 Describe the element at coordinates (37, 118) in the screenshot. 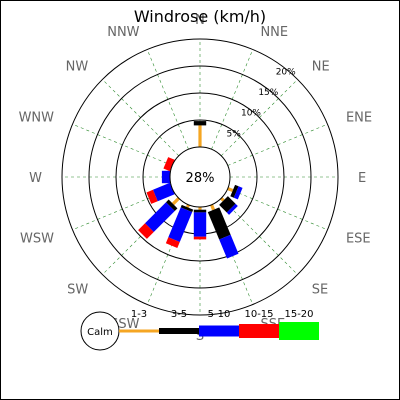

I see `direction-label-wnw: WNW` at that location.